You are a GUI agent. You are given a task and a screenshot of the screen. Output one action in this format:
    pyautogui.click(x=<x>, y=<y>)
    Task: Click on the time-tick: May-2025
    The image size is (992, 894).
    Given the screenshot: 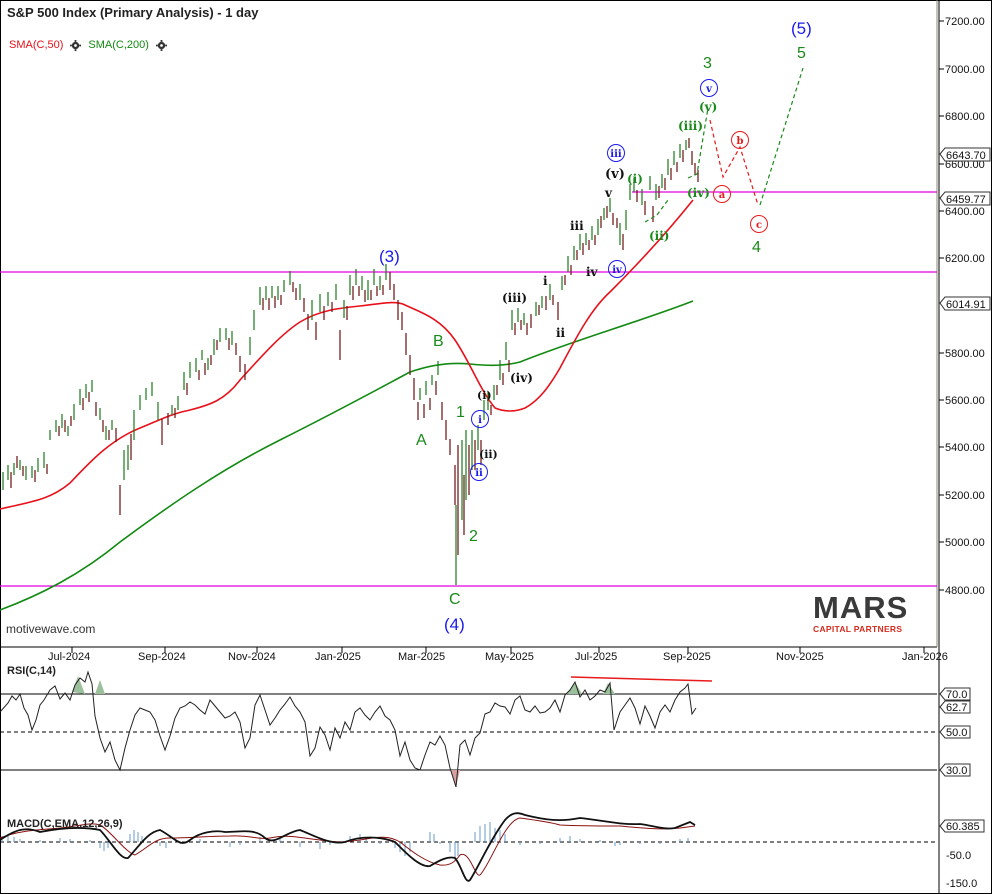 What is the action you would take?
    pyautogui.click(x=509, y=657)
    